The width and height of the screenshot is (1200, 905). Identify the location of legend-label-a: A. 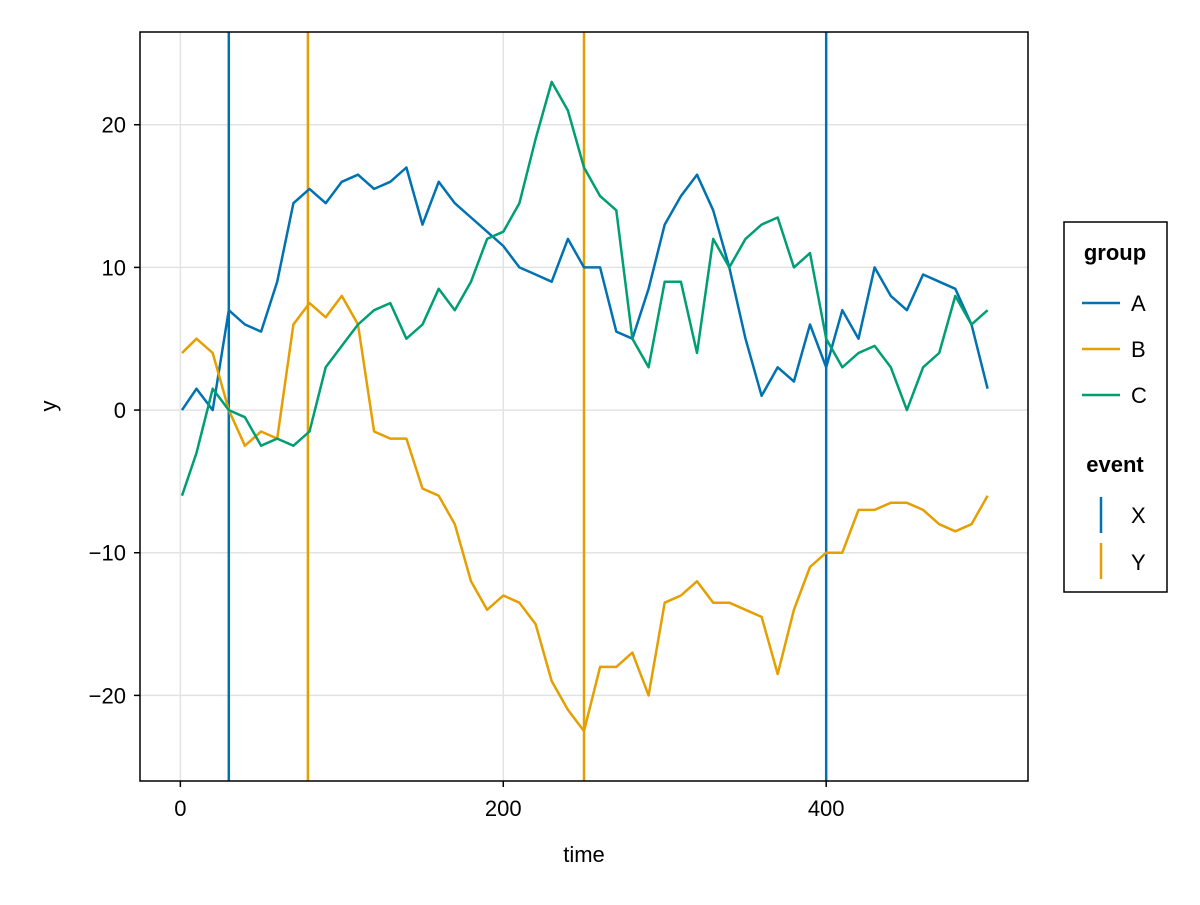
(1138, 303).